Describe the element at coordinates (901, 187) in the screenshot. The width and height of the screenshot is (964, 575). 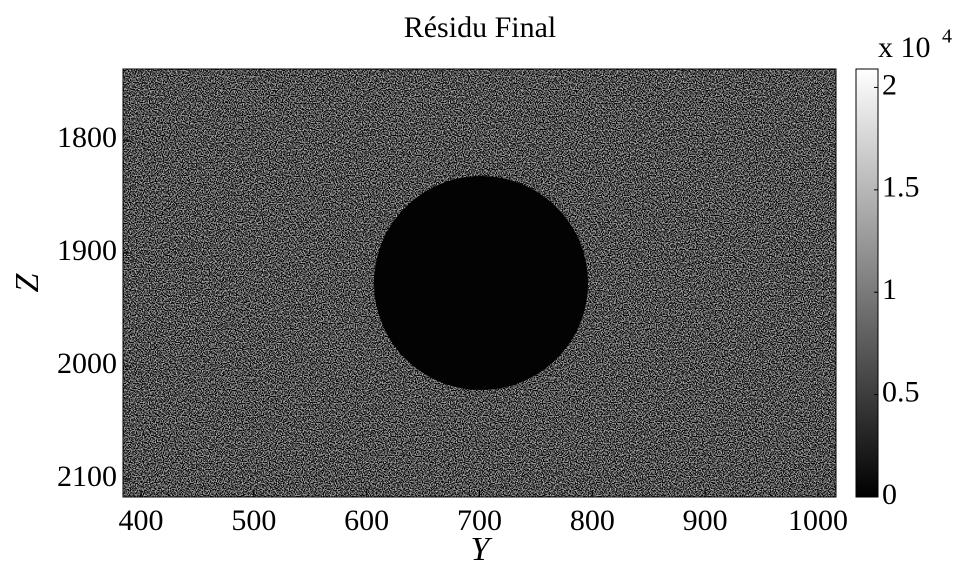
I see `colorbar-tick-label: 1.5` at that location.